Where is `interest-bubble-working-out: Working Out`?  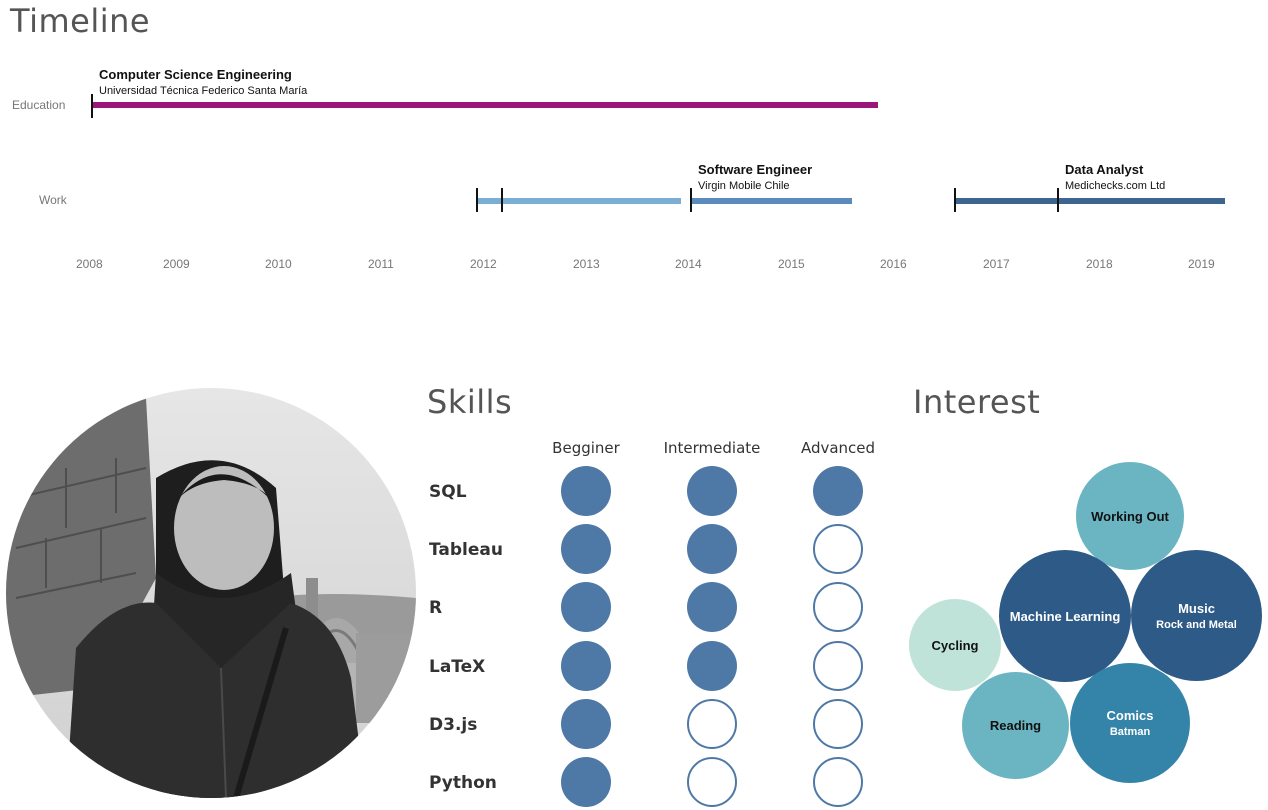 interest-bubble-working-out: Working Out is located at coordinates (1130, 516).